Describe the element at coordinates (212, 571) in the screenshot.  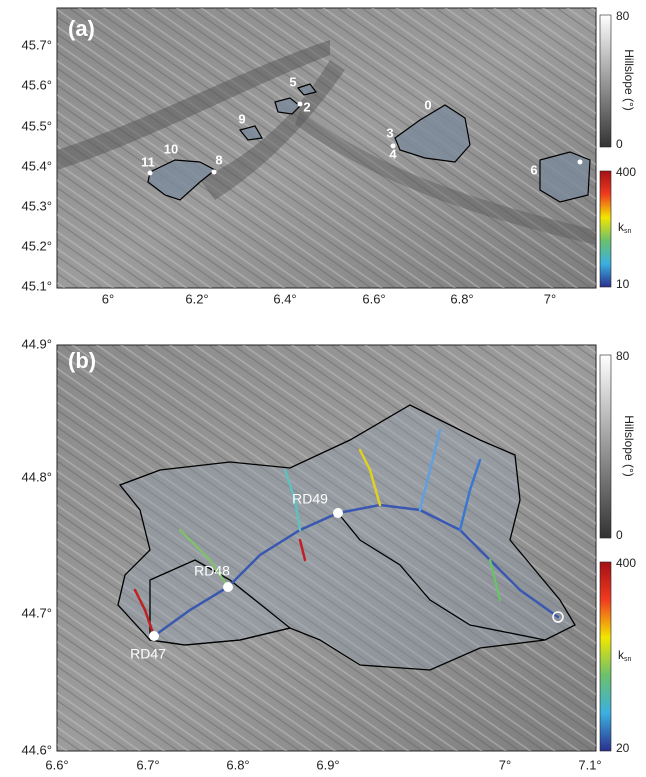
I see `station-label: RD48` at that location.